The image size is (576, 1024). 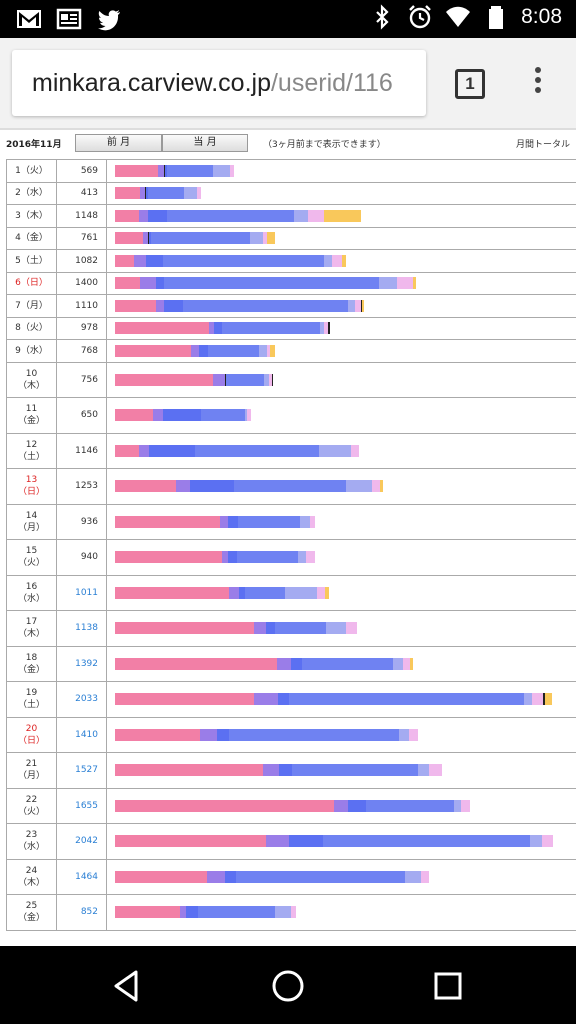 I want to click on table-row: 16 （水） 1011, so click(x=291, y=593).